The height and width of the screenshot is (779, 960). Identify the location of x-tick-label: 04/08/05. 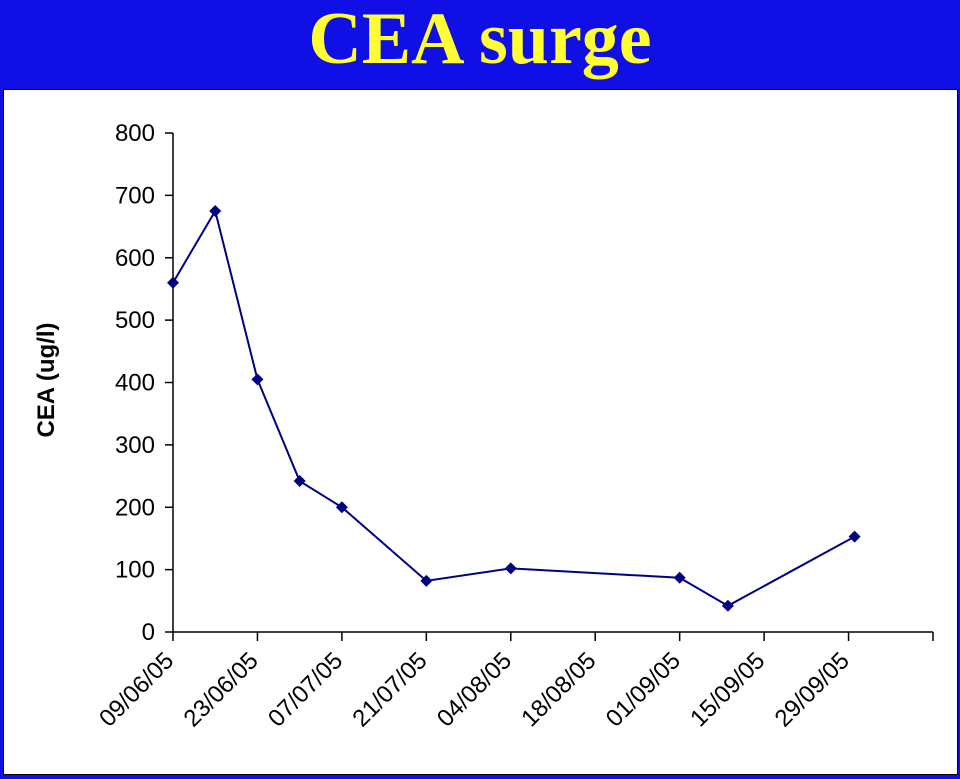
(474, 689).